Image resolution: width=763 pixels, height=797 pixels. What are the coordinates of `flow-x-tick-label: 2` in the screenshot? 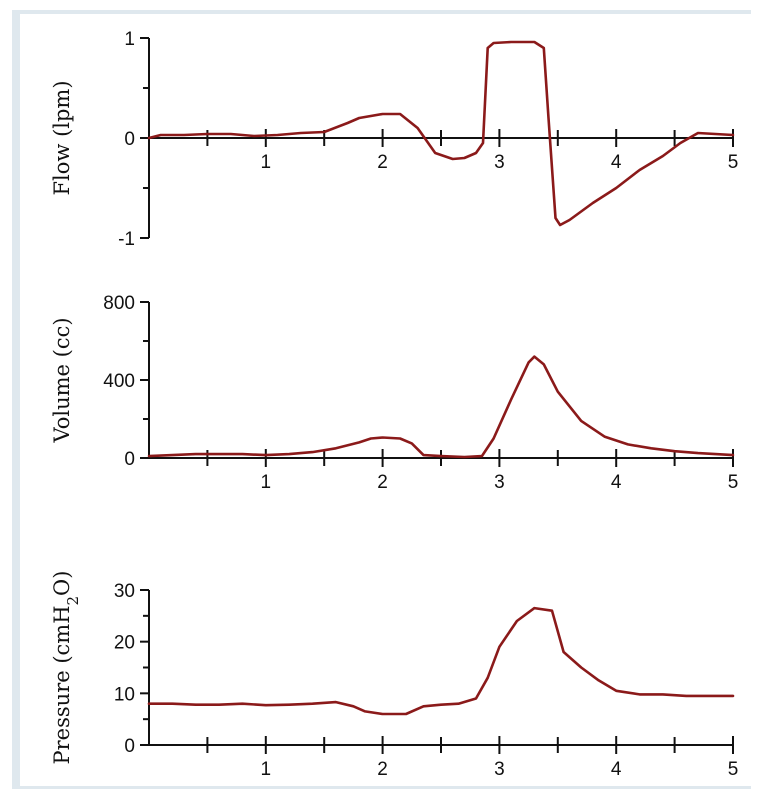 It's located at (382, 162).